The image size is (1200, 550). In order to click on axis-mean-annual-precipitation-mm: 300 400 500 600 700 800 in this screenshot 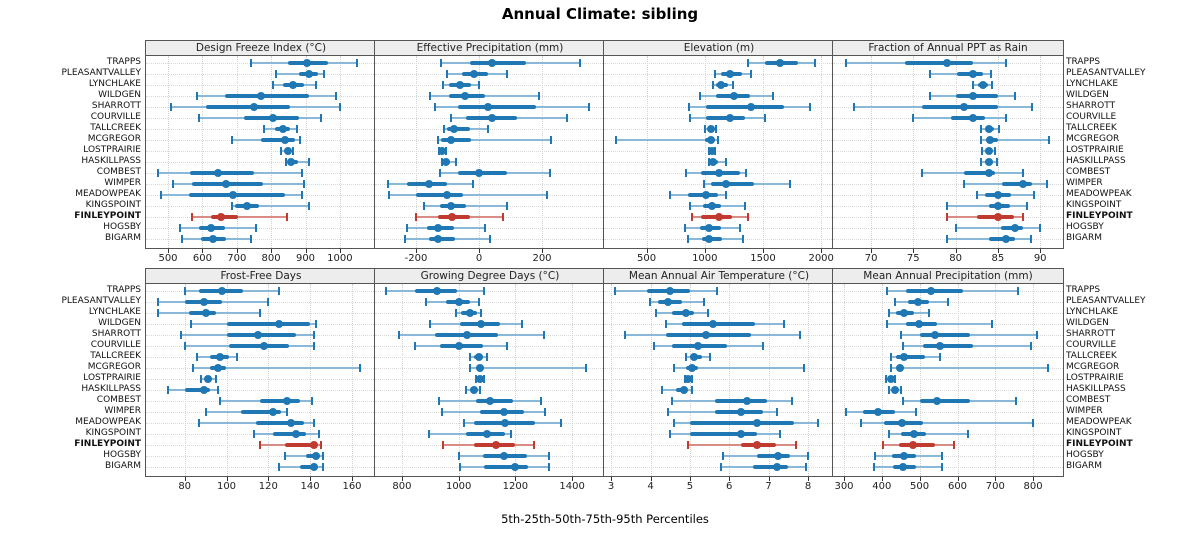, I will do `click(948, 486)`.